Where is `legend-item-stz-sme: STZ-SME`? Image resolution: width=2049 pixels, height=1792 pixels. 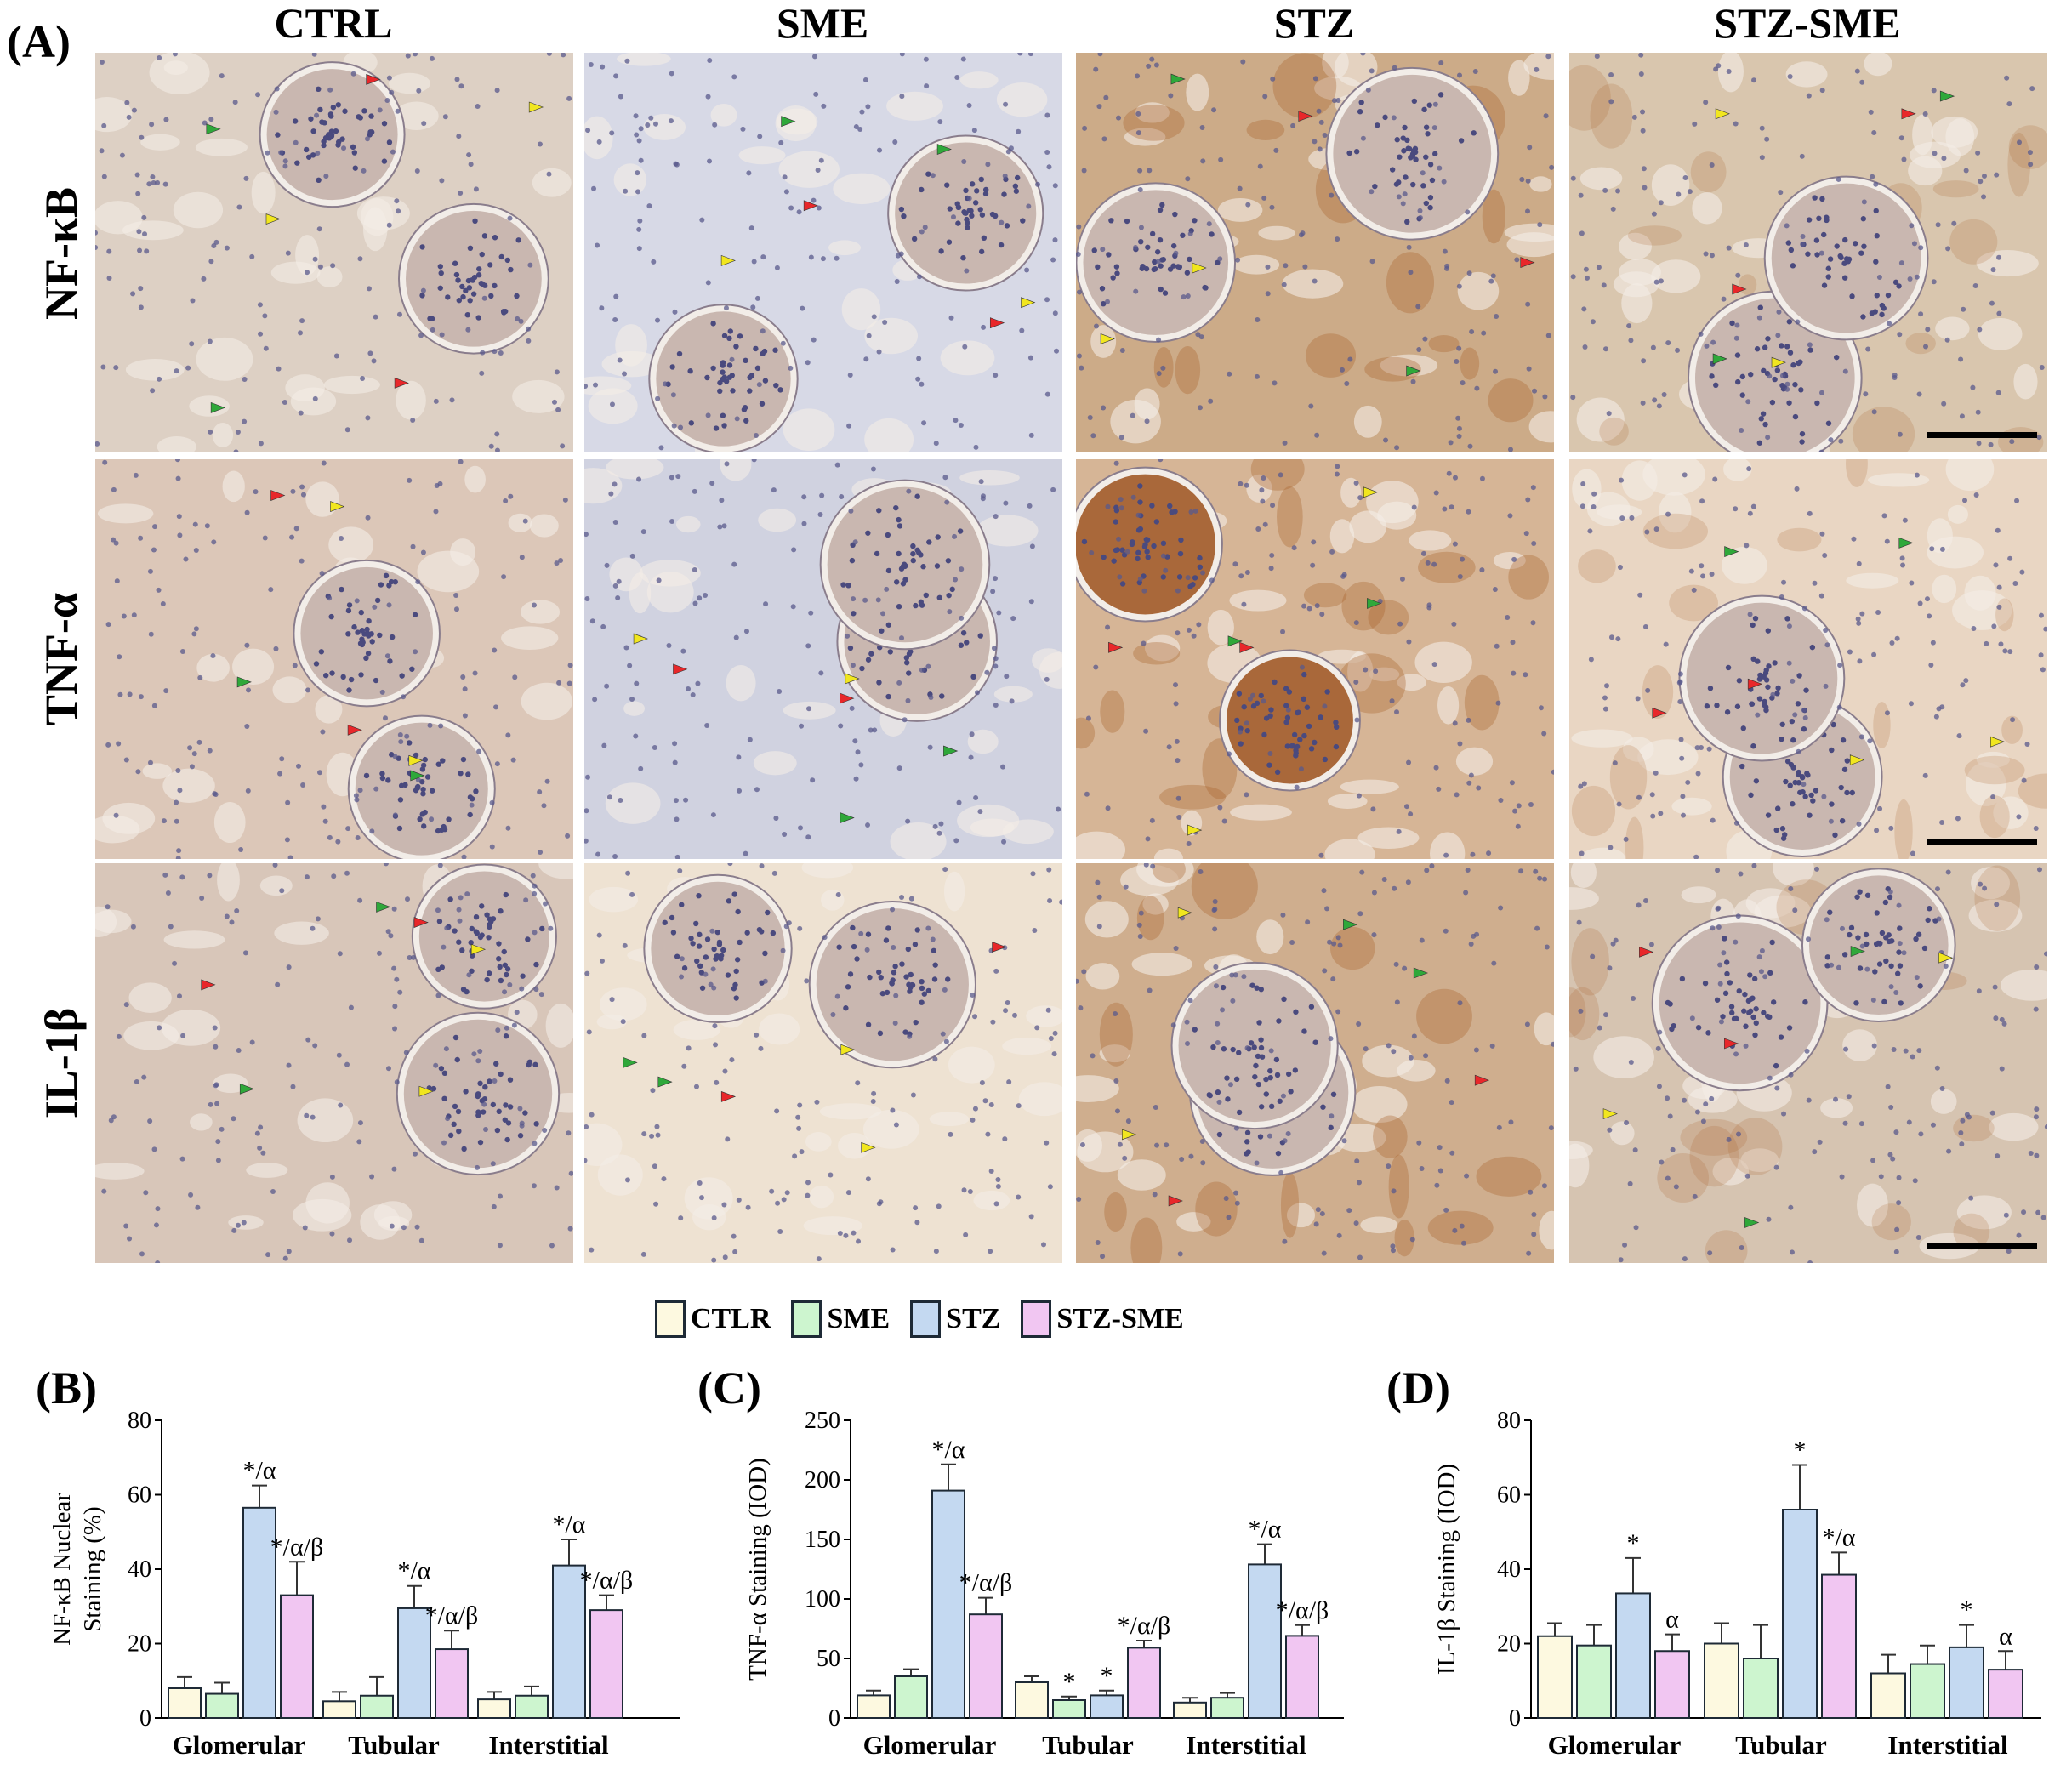 legend-item-stz-sme: STZ-SME is located at coordinates (1102, 1319).